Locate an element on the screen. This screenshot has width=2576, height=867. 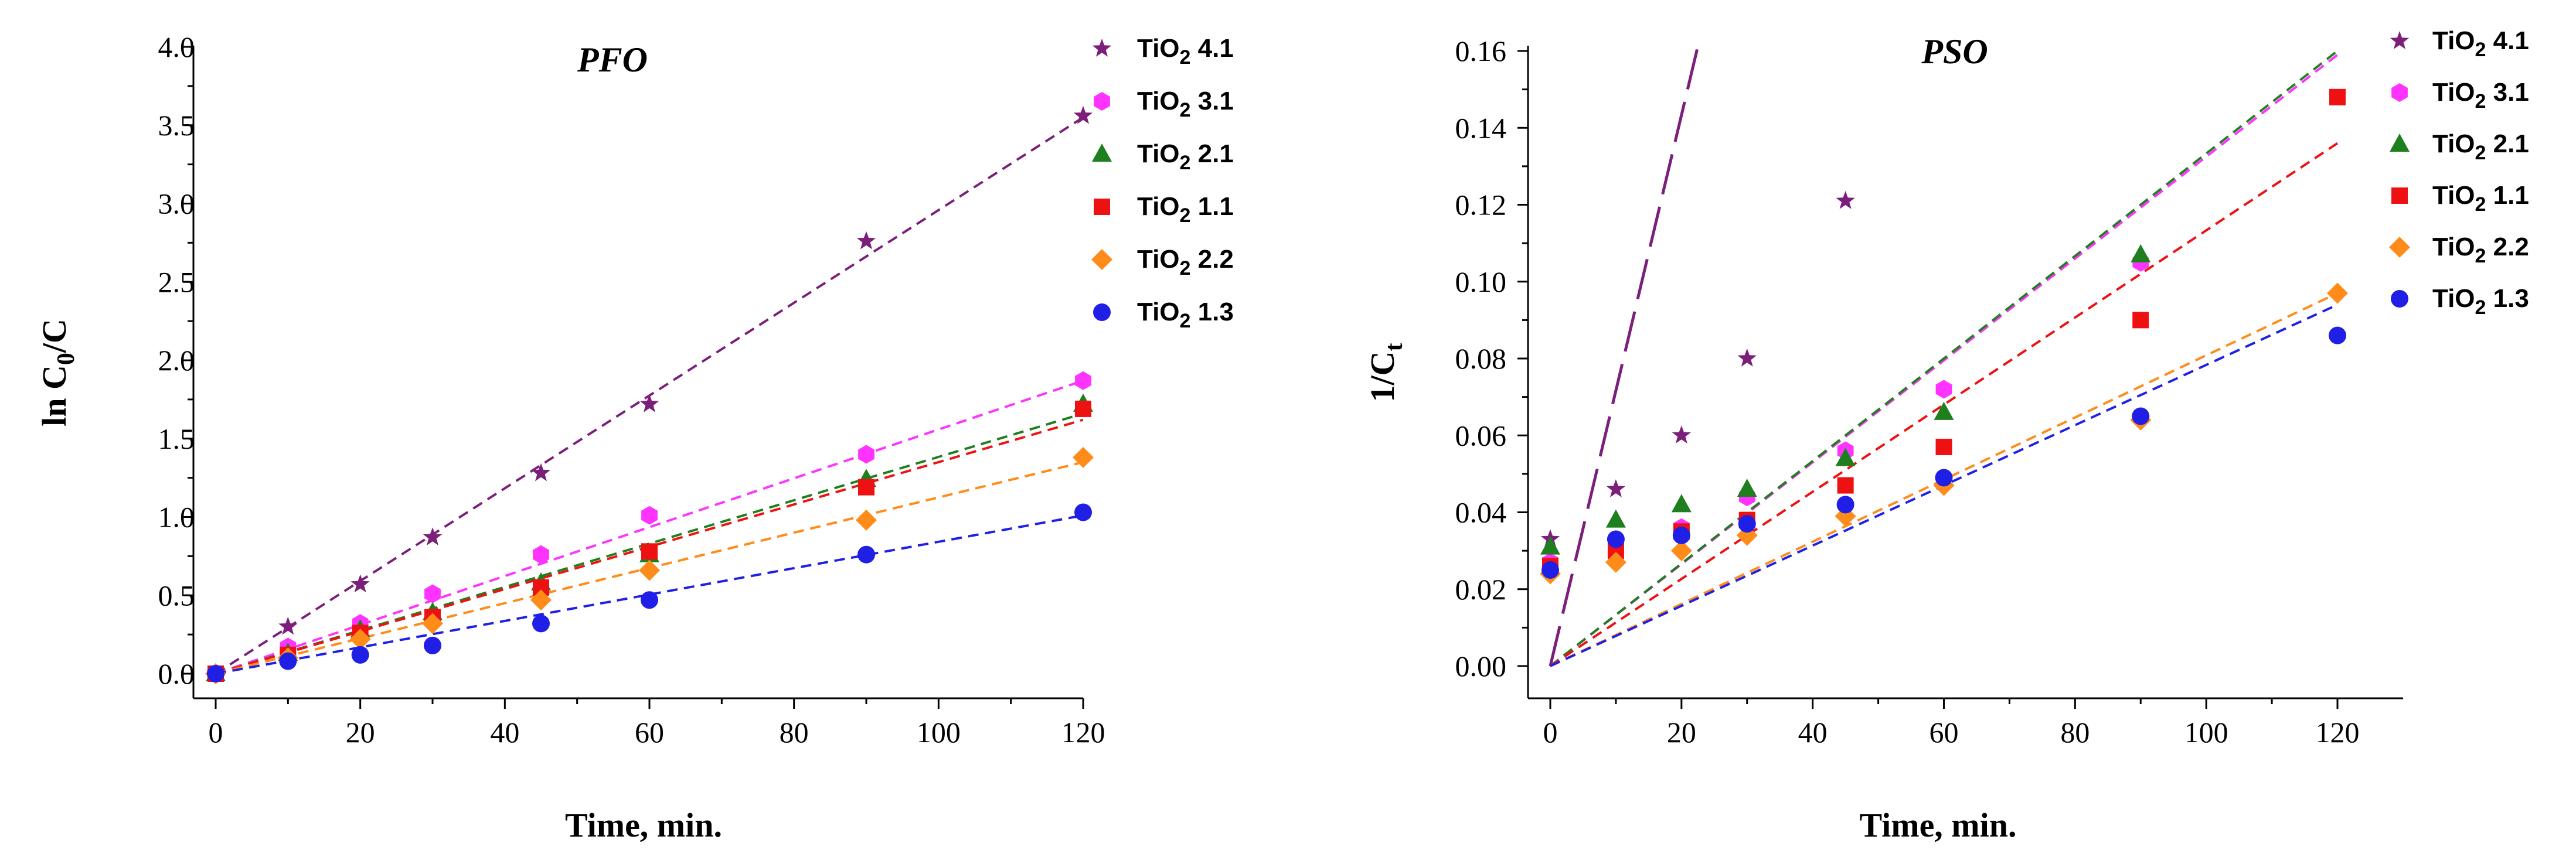
pfo-x-tick-label: 100 is located at coordinates (939, 732).